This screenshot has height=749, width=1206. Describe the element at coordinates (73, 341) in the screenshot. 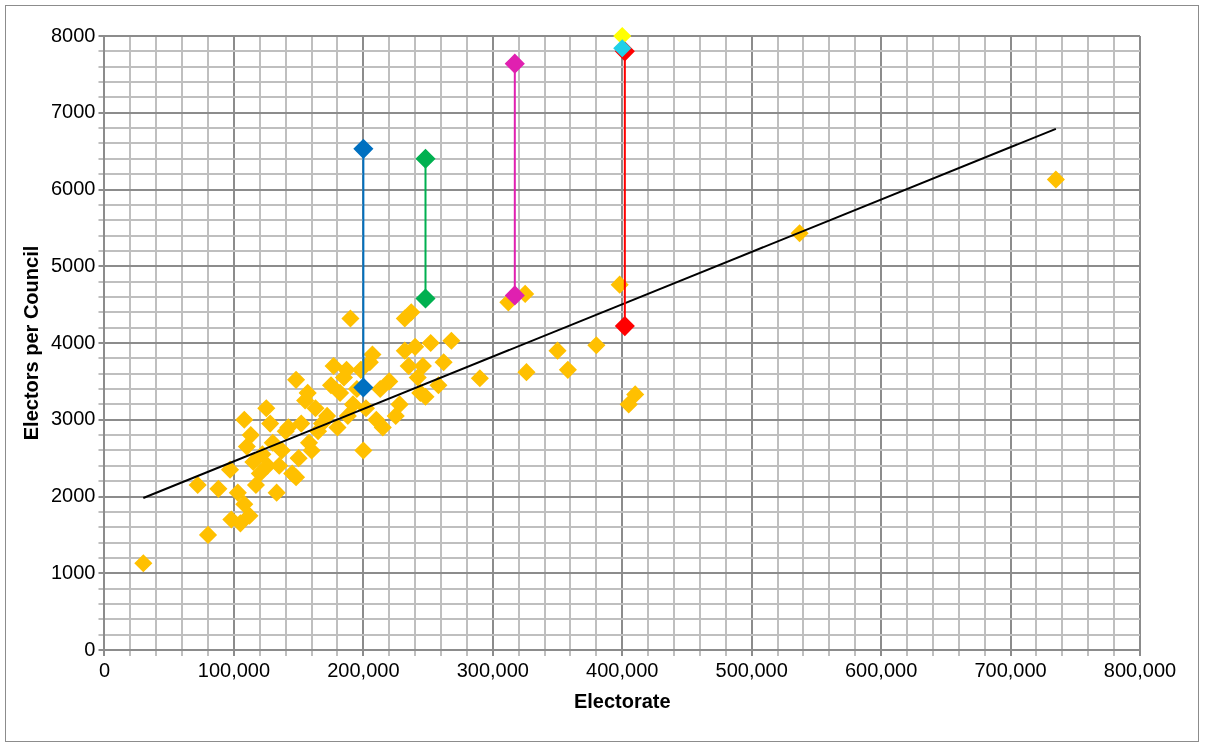

I see `y-tick-label: 4000` at that location.